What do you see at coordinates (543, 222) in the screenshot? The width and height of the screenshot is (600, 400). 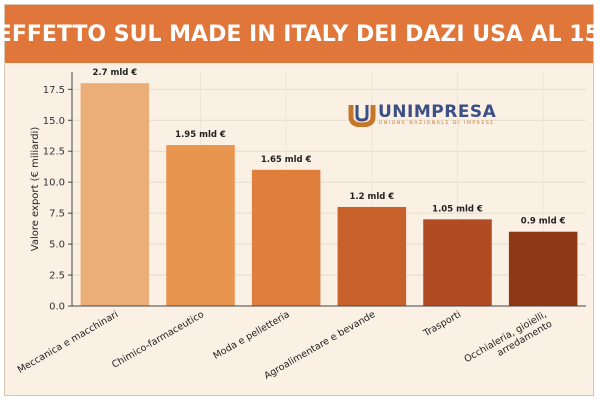 I see `data-label: 0.9 mld €` at bounding box center [543, 222].